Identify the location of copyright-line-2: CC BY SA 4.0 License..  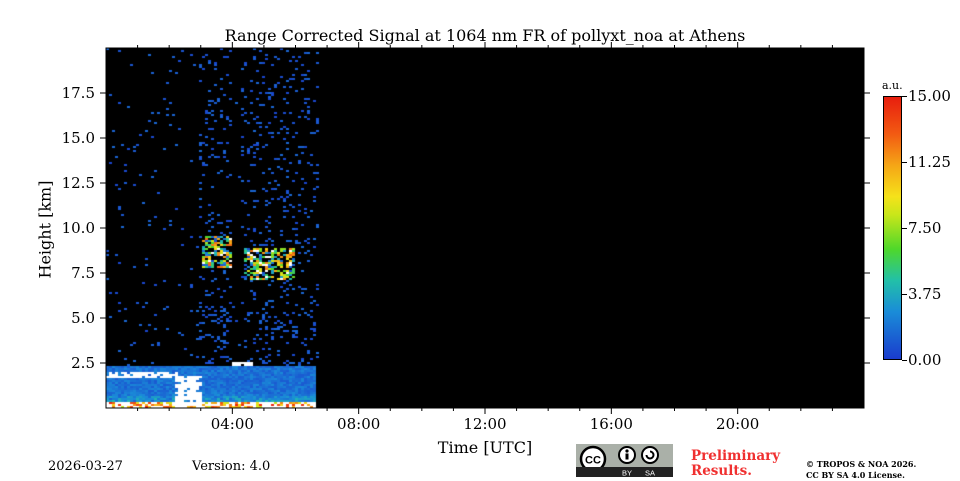
(855, 475).